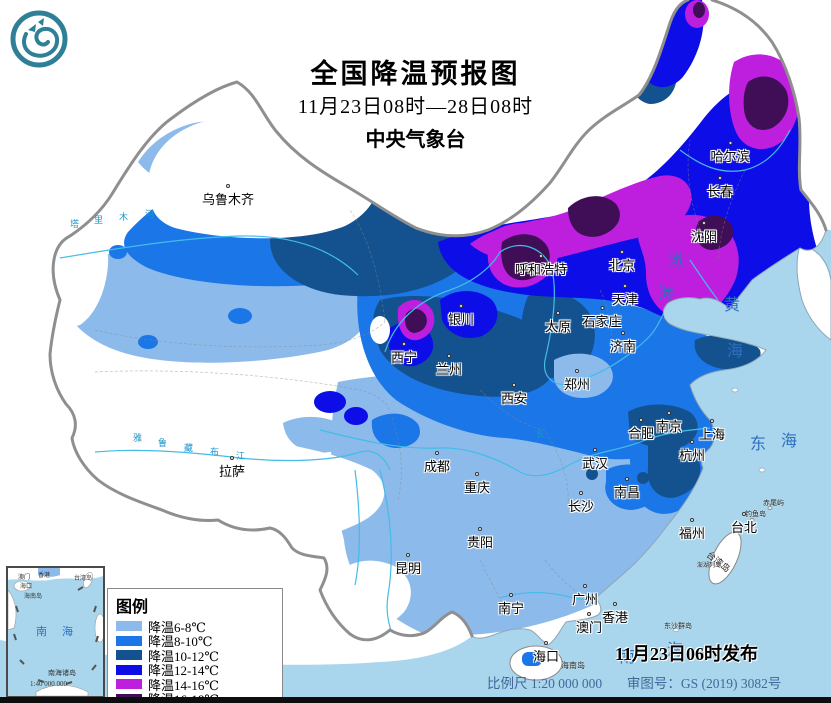 The height and width of the screenshot is (703, 831). What do you see at coordinates (180, 642) in the screenshot?
I see `legend-item-label: 降温8-10℃` at bounding box center [180, 642].